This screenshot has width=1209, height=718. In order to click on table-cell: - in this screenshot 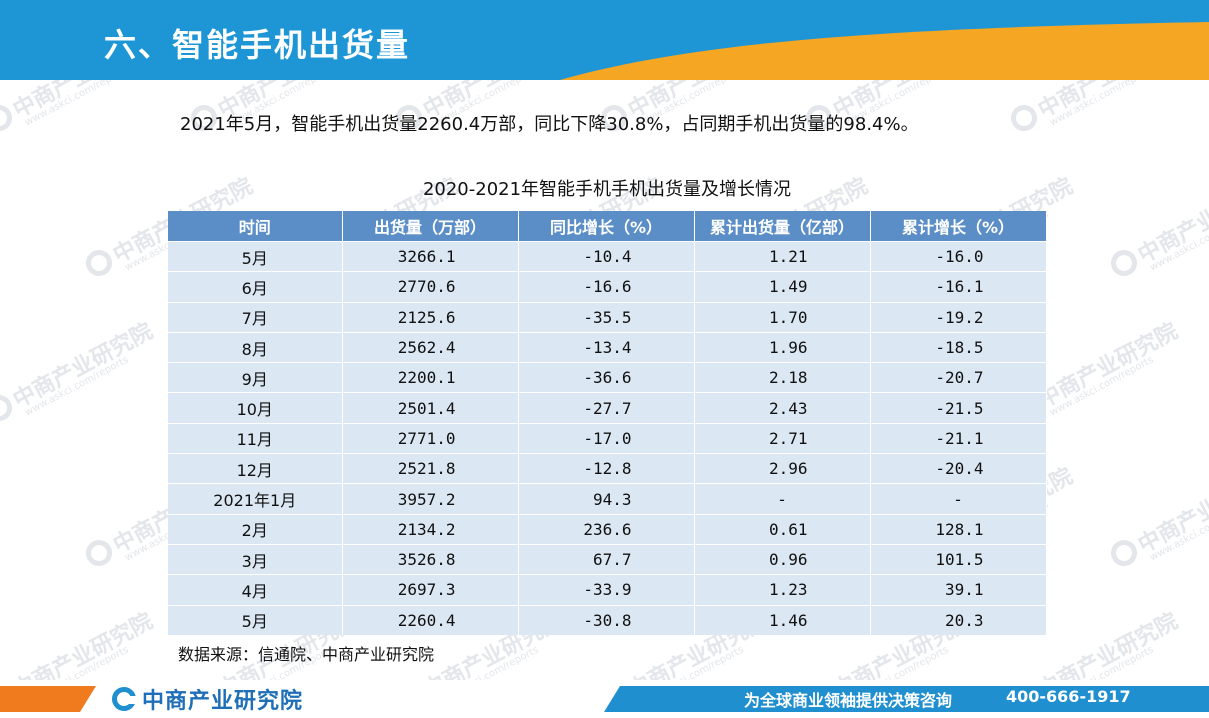, I will do `click(782, 499)`.